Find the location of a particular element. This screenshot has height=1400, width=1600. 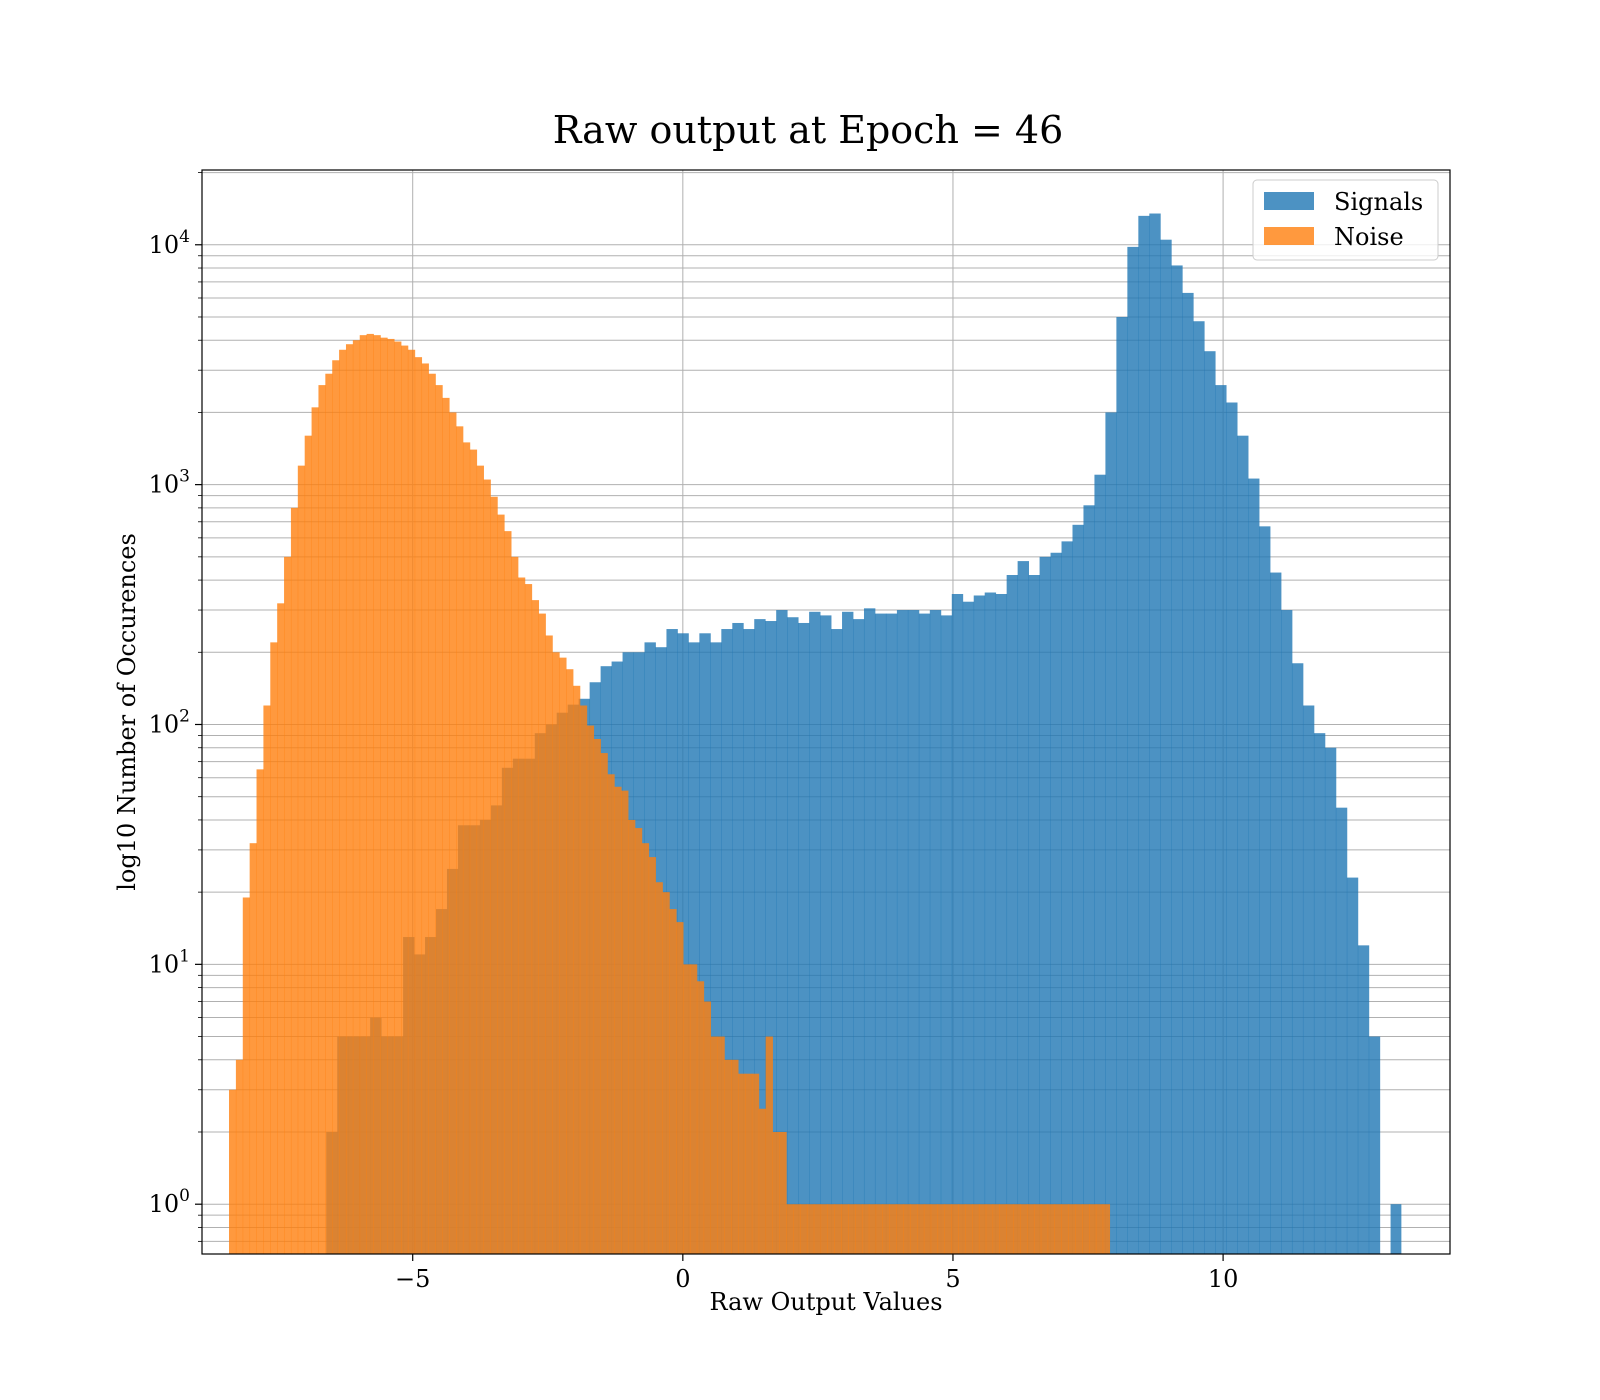

x-tick-label: 0 is located at coordinates (682, 1279).